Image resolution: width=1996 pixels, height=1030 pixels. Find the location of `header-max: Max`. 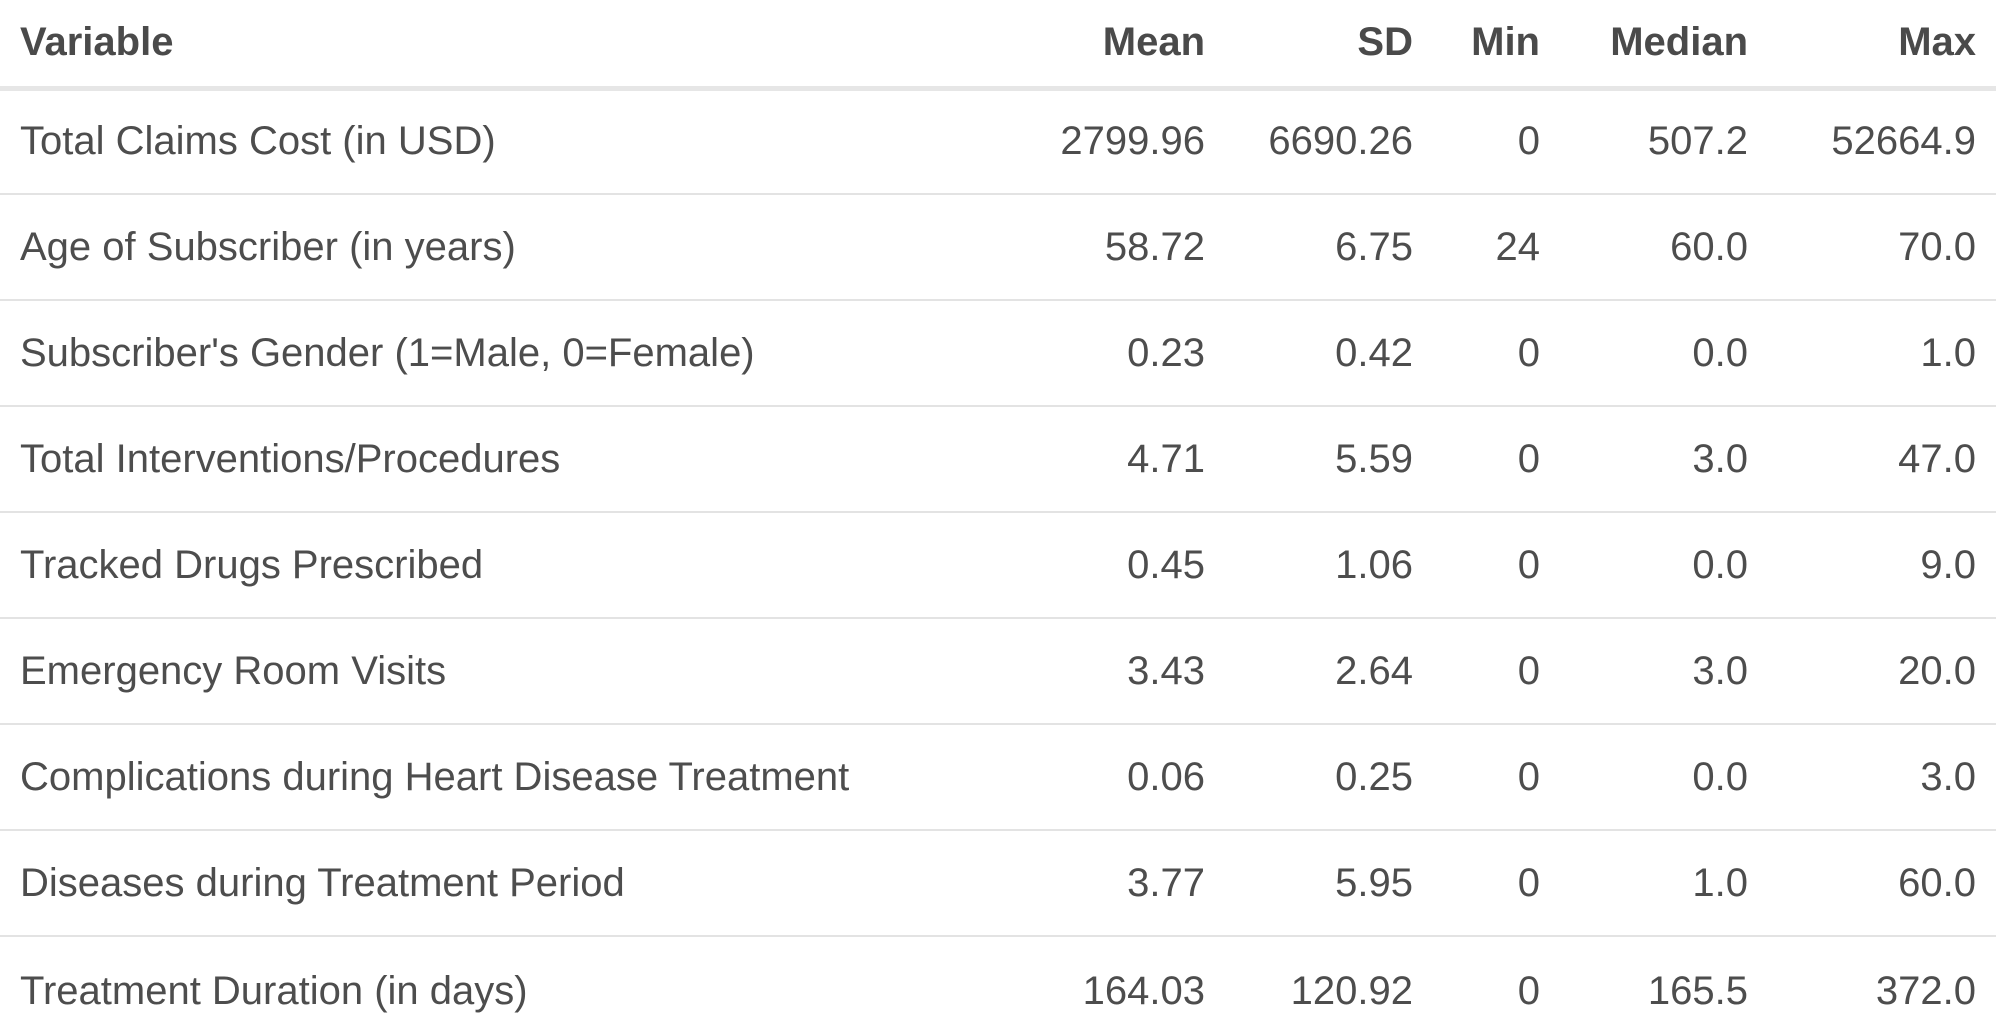

header-max: Max is located at coordinates (1882, 45).